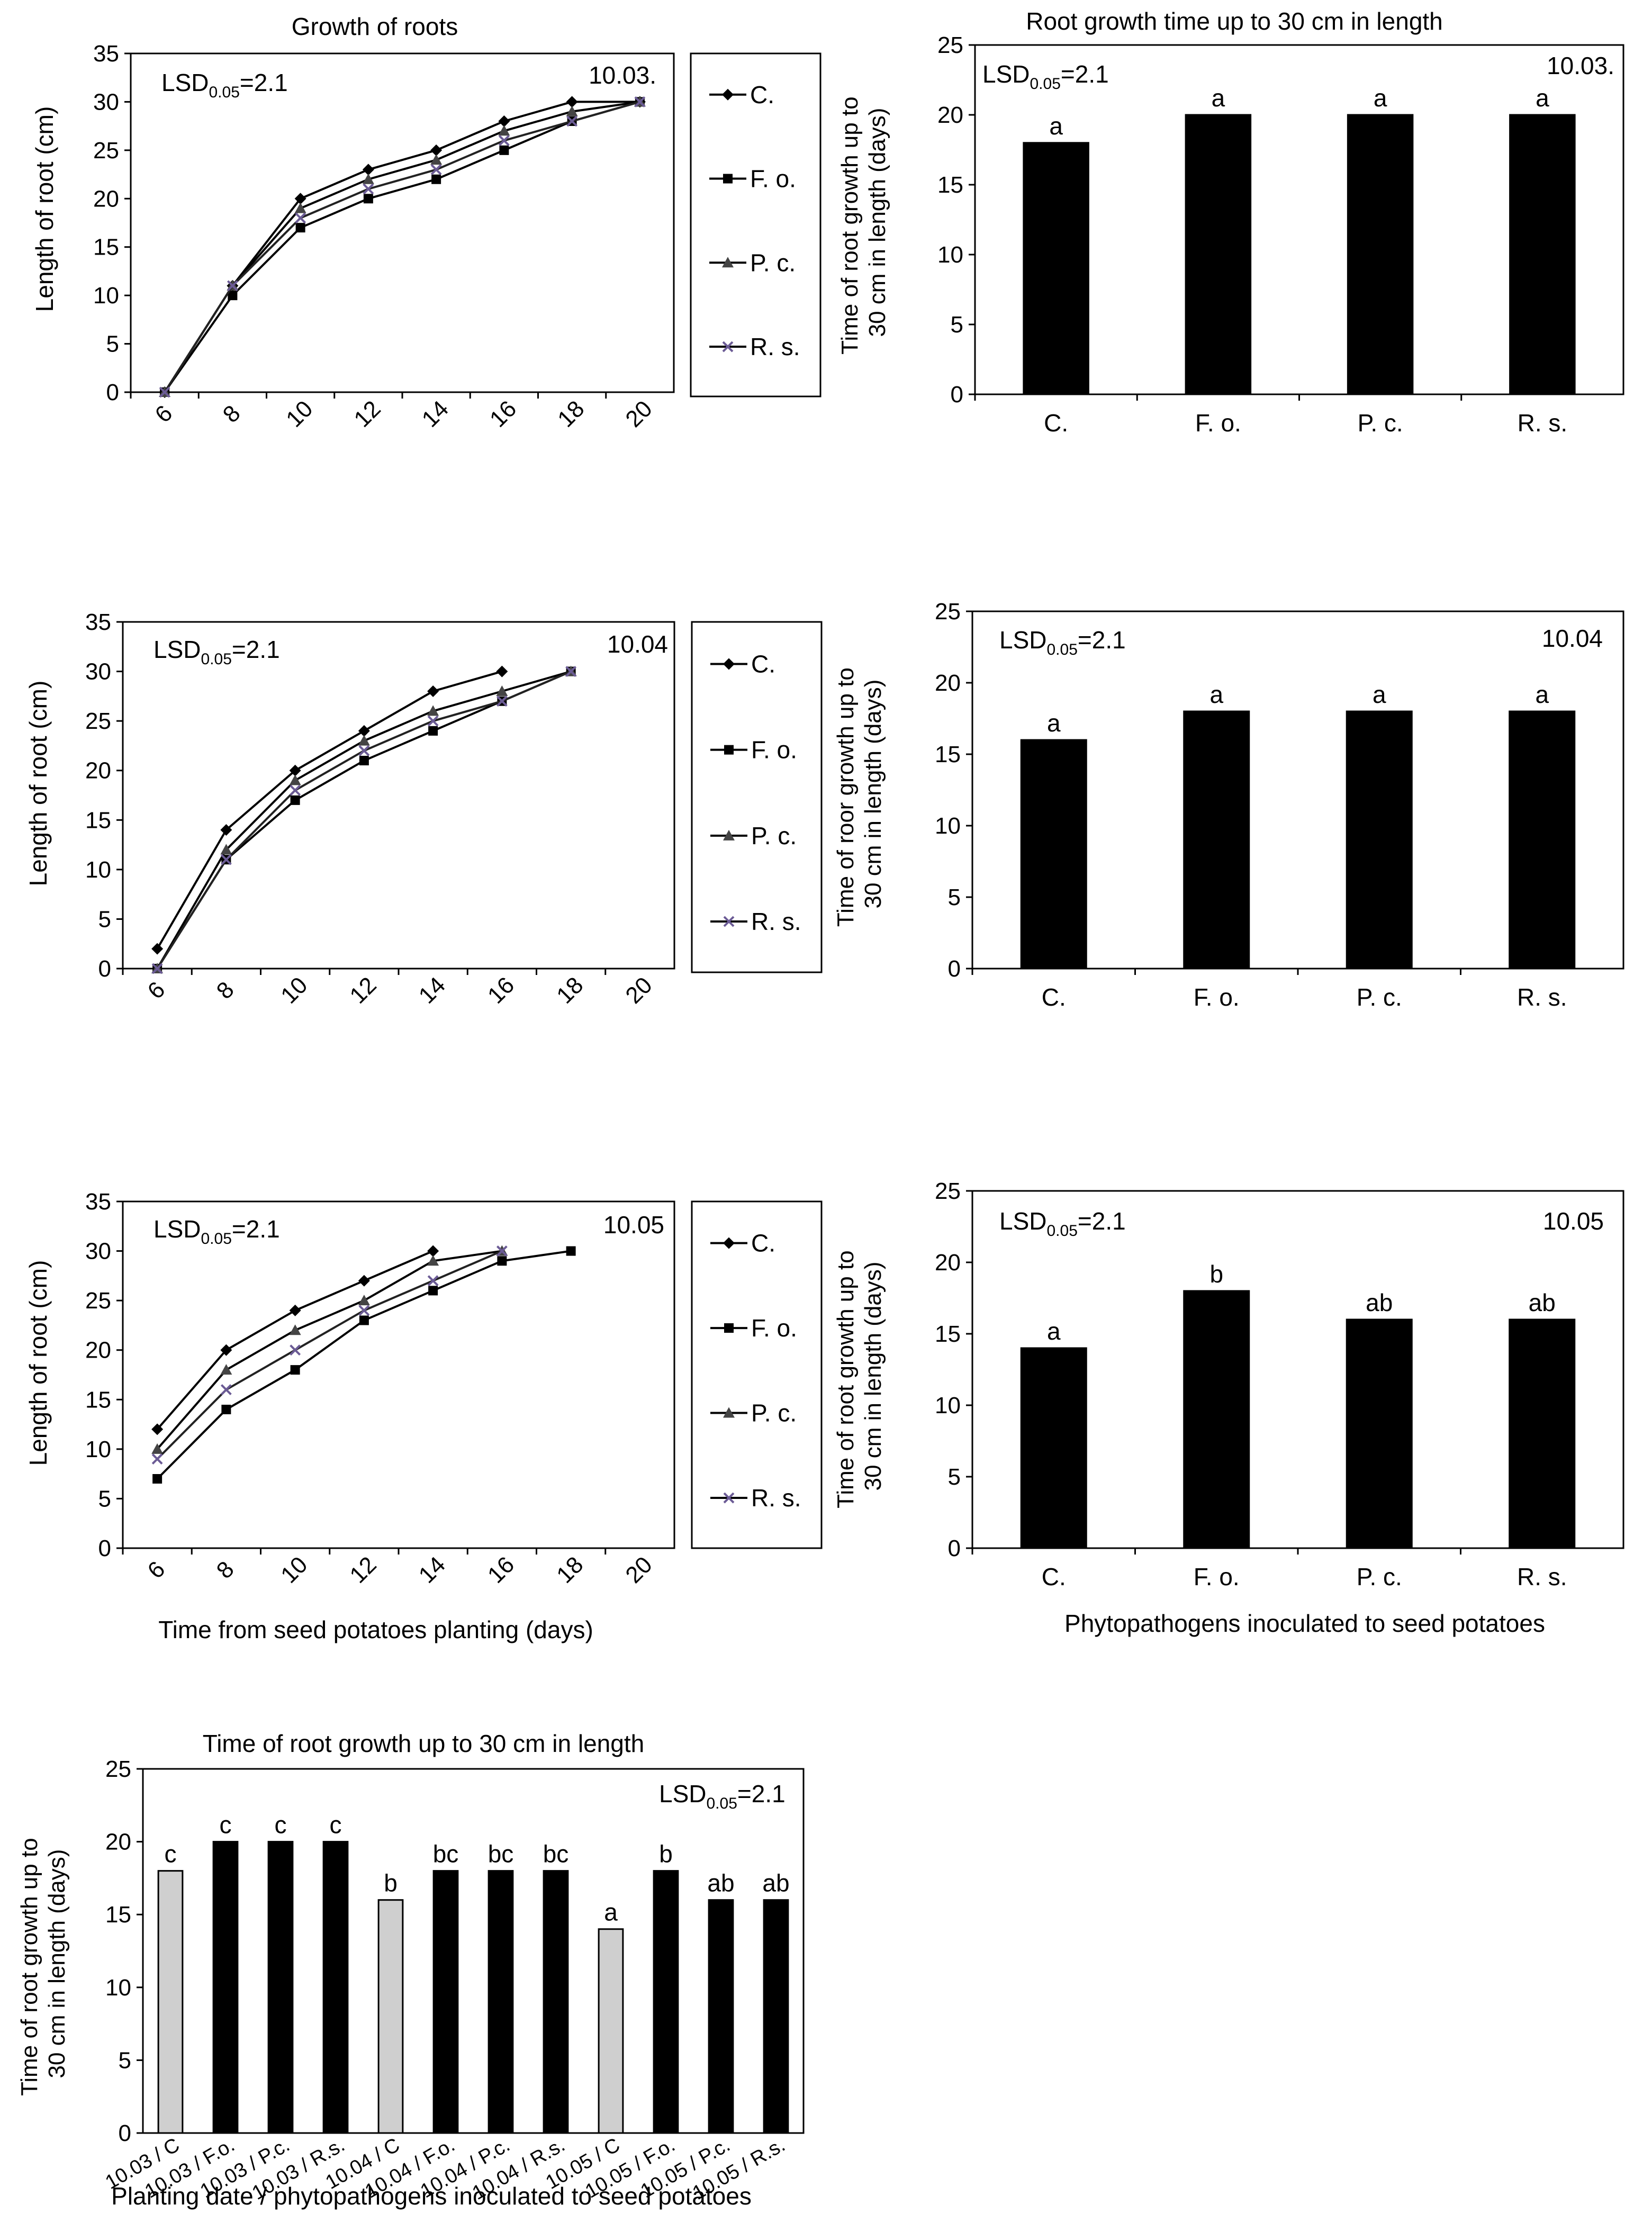  What do you see at coordinates (104, 1375) in the screenshot?
I see `line-chart-1005-y-ticks: 0 5 10 15 20 25 30 35` at bounding box center [104, 1375].